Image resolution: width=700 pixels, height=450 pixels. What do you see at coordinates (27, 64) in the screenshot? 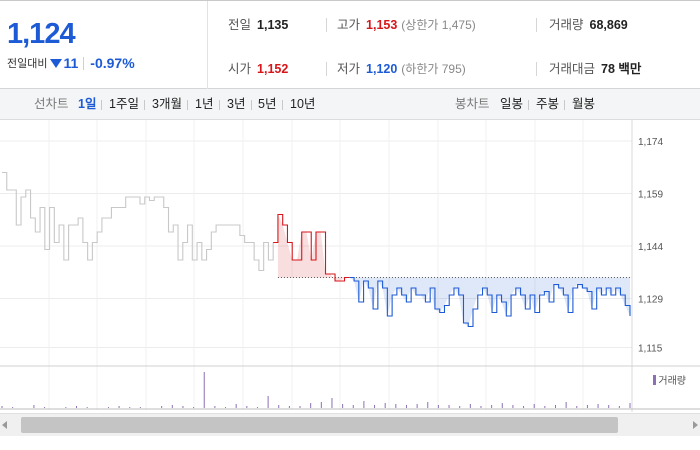
I see `change-label: 전일대비` at bounding box center [27, 64].